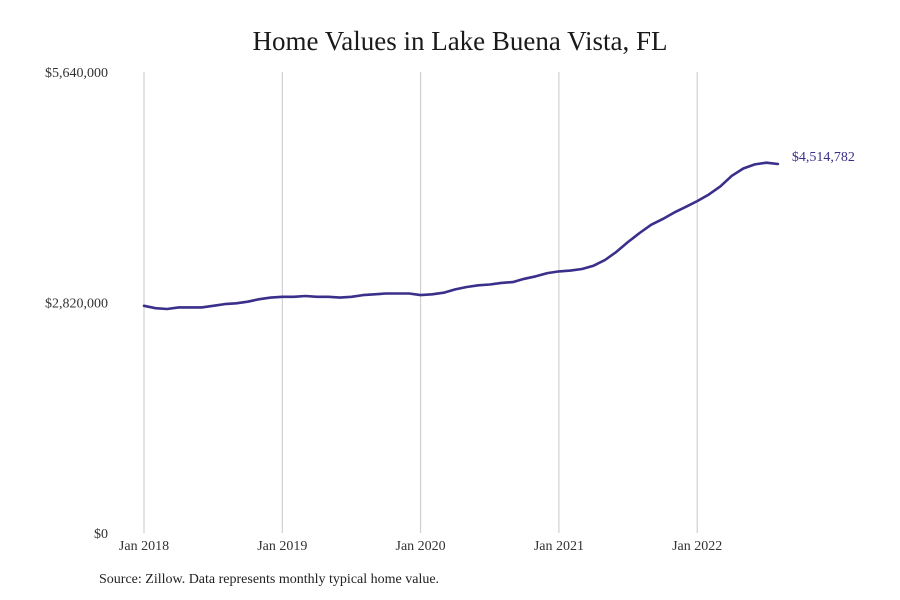 The width and height of the screenshot is (900, 600). I want to click on x-tick-label: Jan 2018, so click(144, 546).